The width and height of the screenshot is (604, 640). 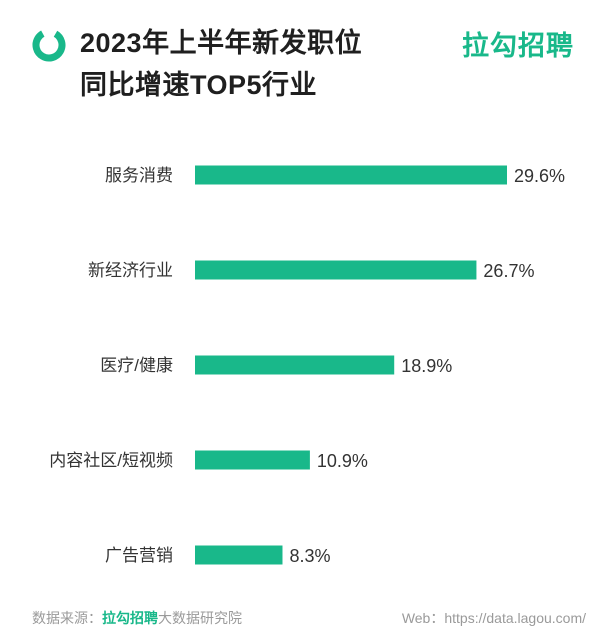 What do you see at coordinates (515, 618) in the screenshot?
I see `web-url: https://data.lagou.com/` at bounding box center [515, 618].